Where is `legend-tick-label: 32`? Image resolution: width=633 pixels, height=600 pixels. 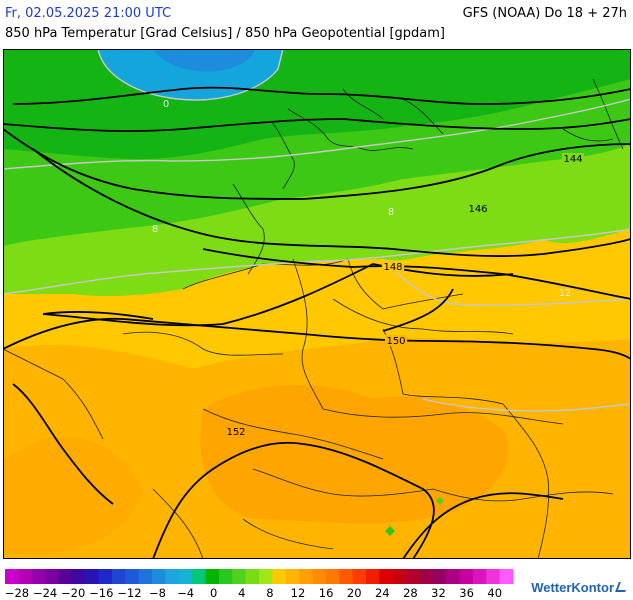 legend-tick-label: 32 is located at coordinates (438, 593).